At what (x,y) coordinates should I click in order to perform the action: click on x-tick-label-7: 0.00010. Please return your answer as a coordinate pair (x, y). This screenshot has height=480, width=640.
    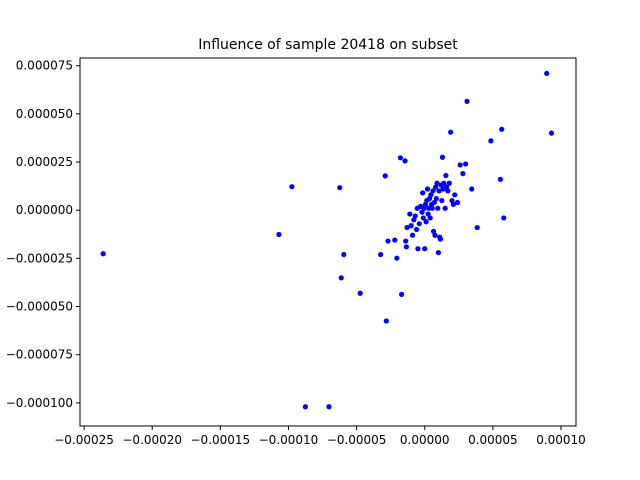
    Looking at the image, I should click on (561, 440).